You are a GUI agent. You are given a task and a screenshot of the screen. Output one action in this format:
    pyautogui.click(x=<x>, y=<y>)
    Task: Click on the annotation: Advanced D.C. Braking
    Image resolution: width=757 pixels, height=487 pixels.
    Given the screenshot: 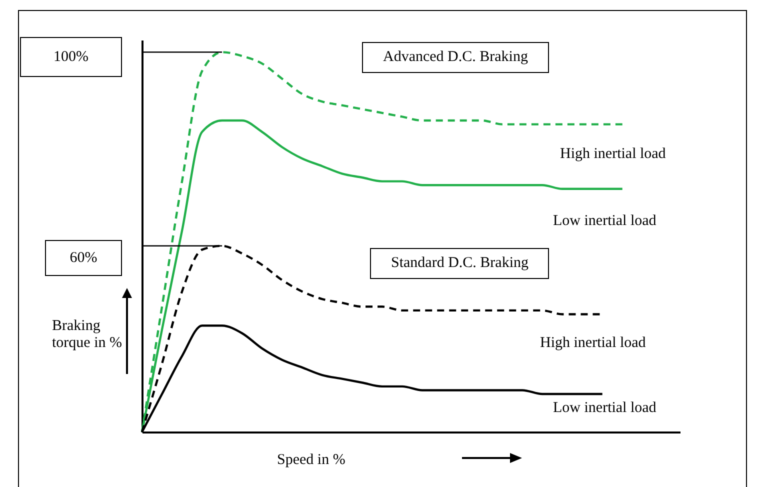 What is the action you would take?
    pyautogui.click(x=455, y=57)
    